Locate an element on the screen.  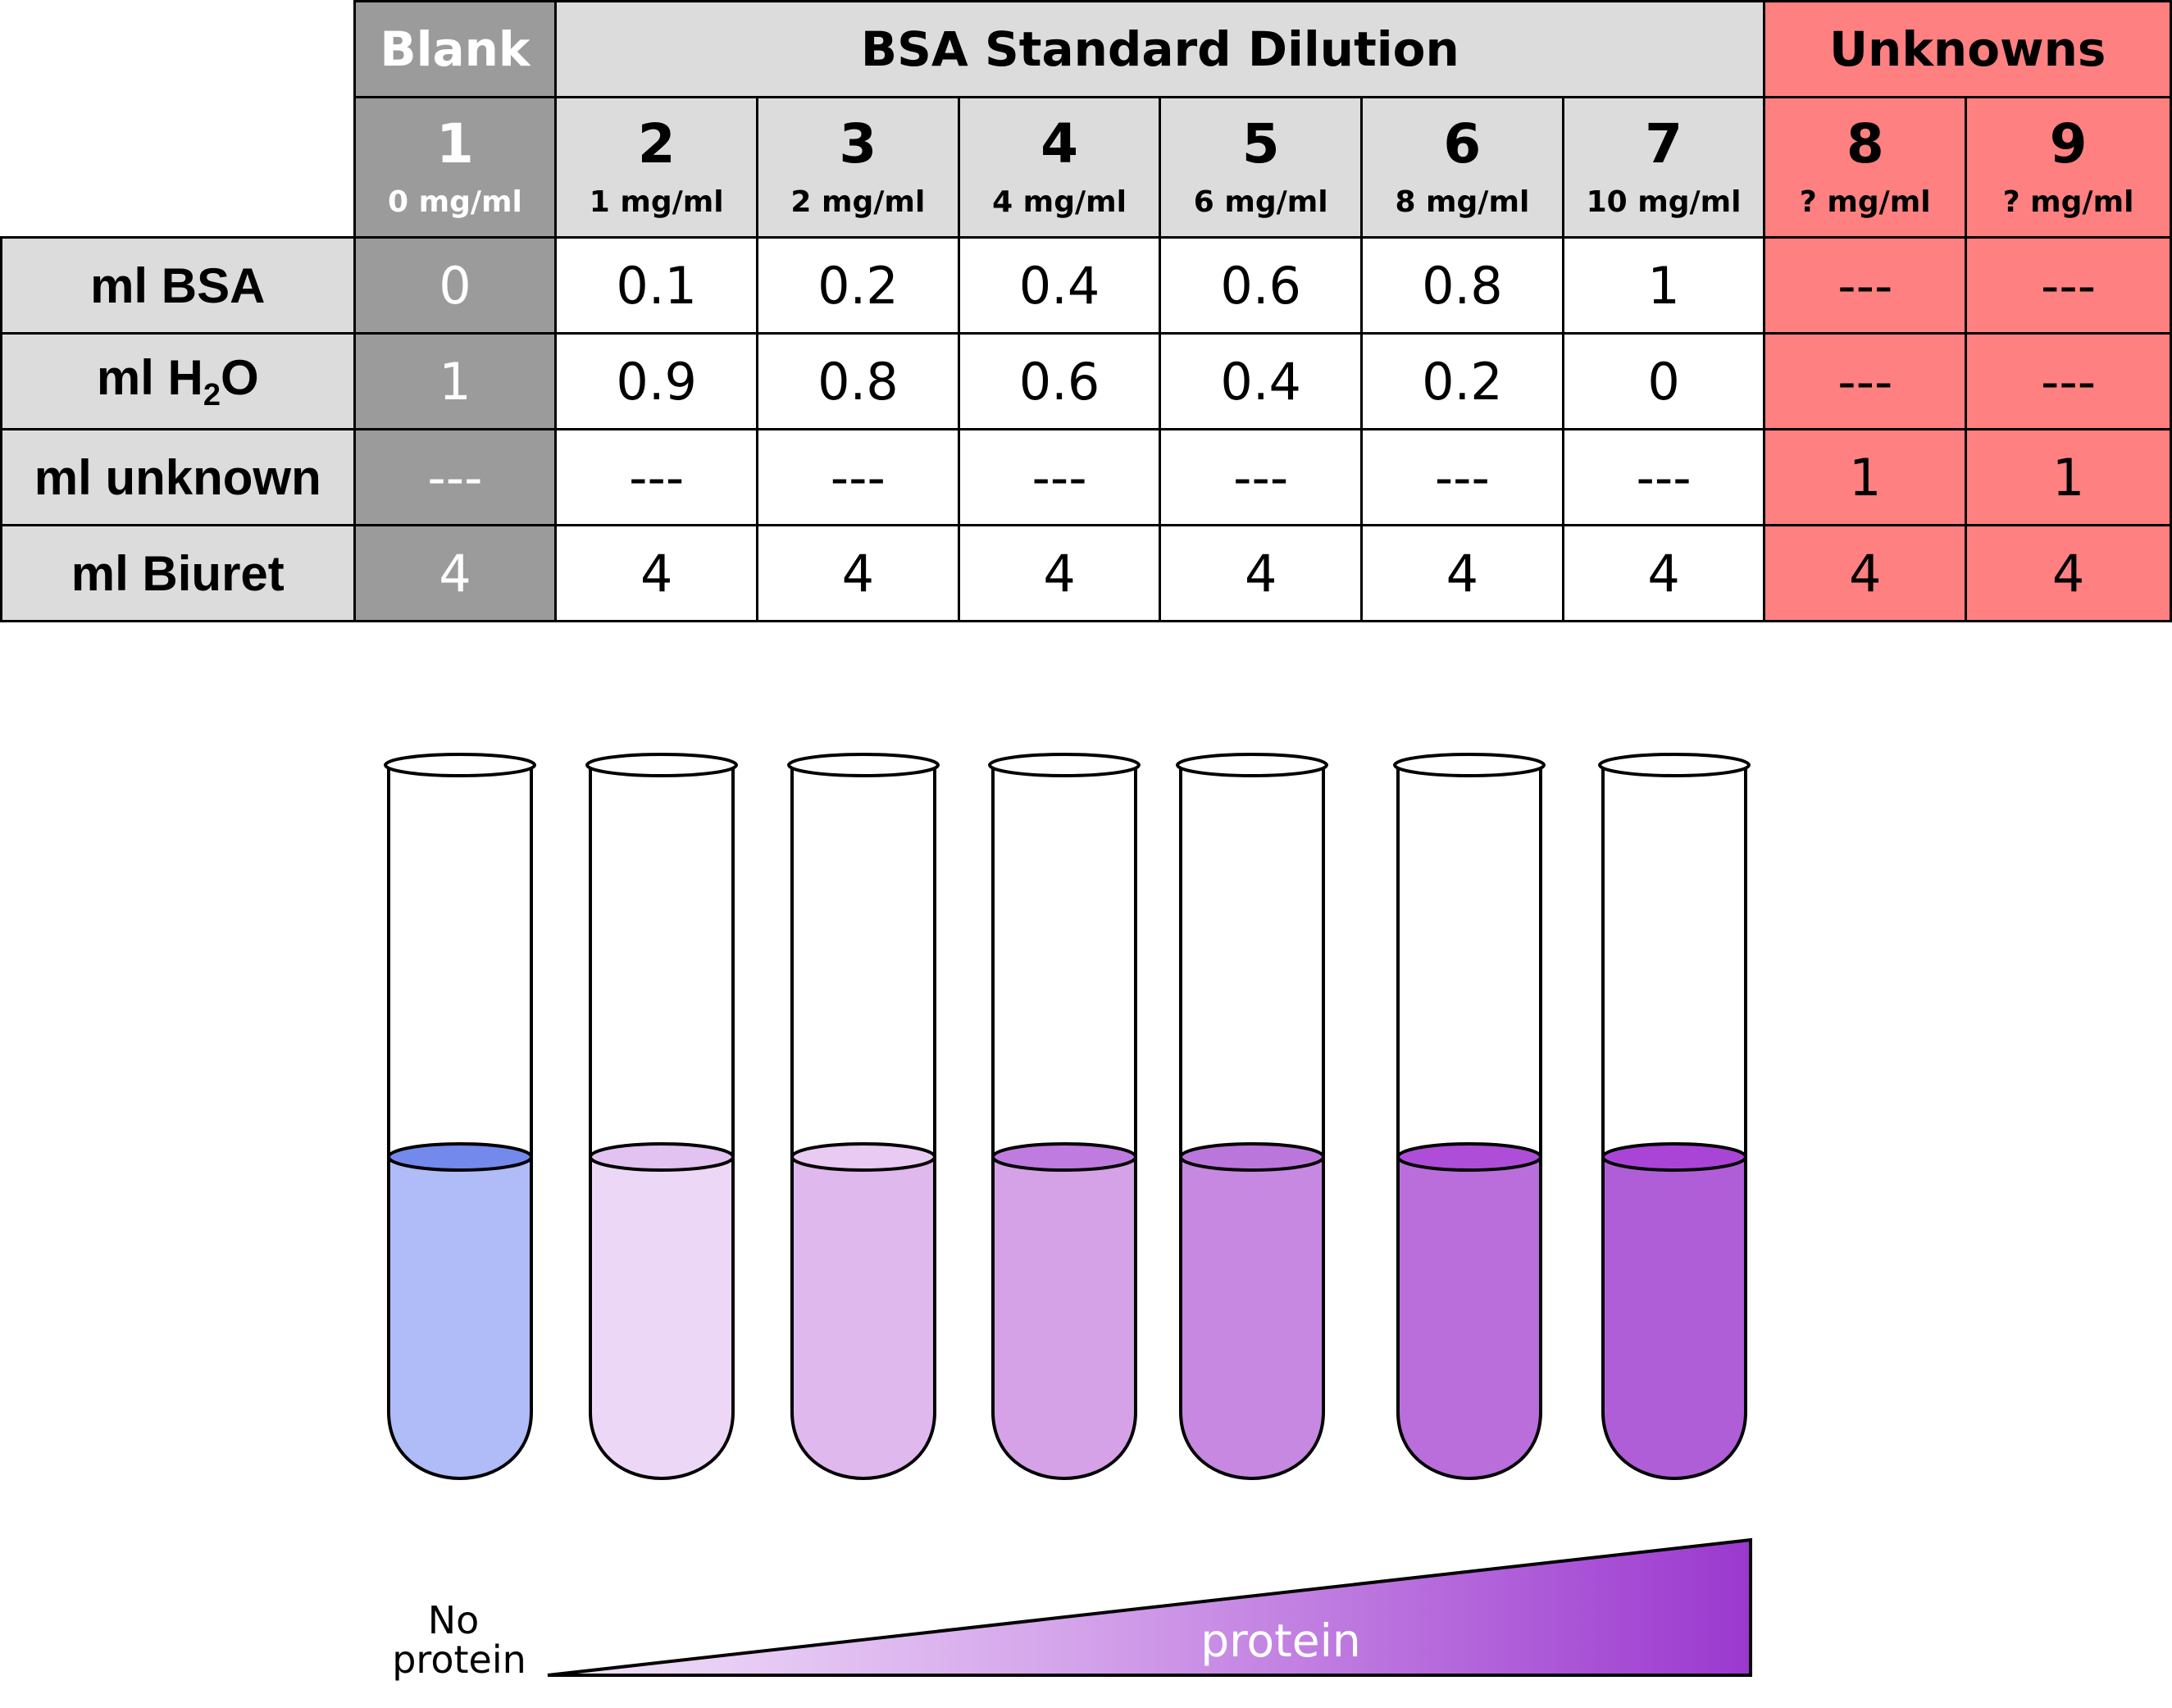
column-header: 6 8 mg/ml is located at coordinates (1462, 167).